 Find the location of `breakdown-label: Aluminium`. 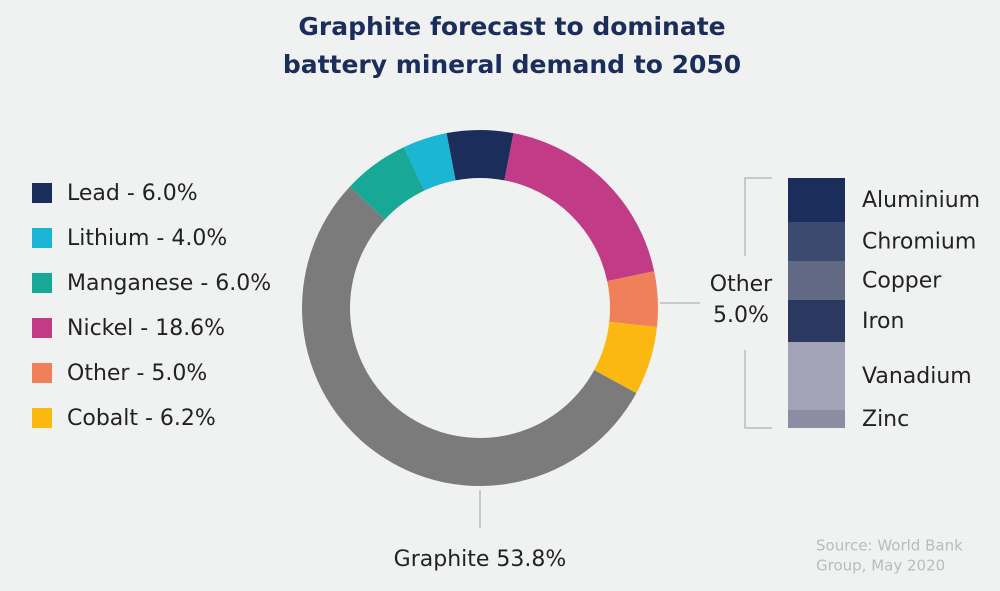

breakdown-label: Aluminium is located at coordinates (921, 200).